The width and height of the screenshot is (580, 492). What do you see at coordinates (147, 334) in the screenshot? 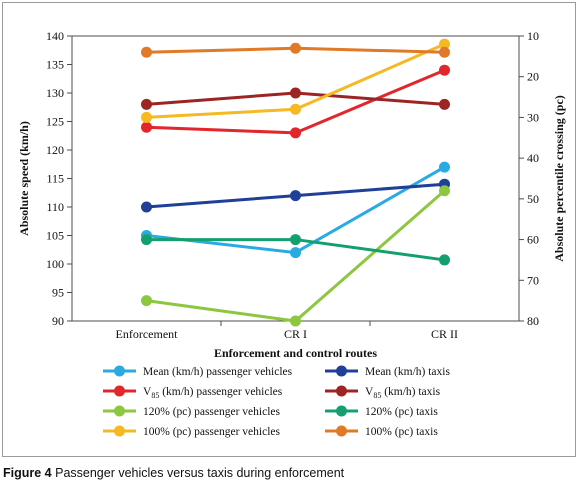
I see `x-tick-label: Enforcement` at bounding box center [147, 334].